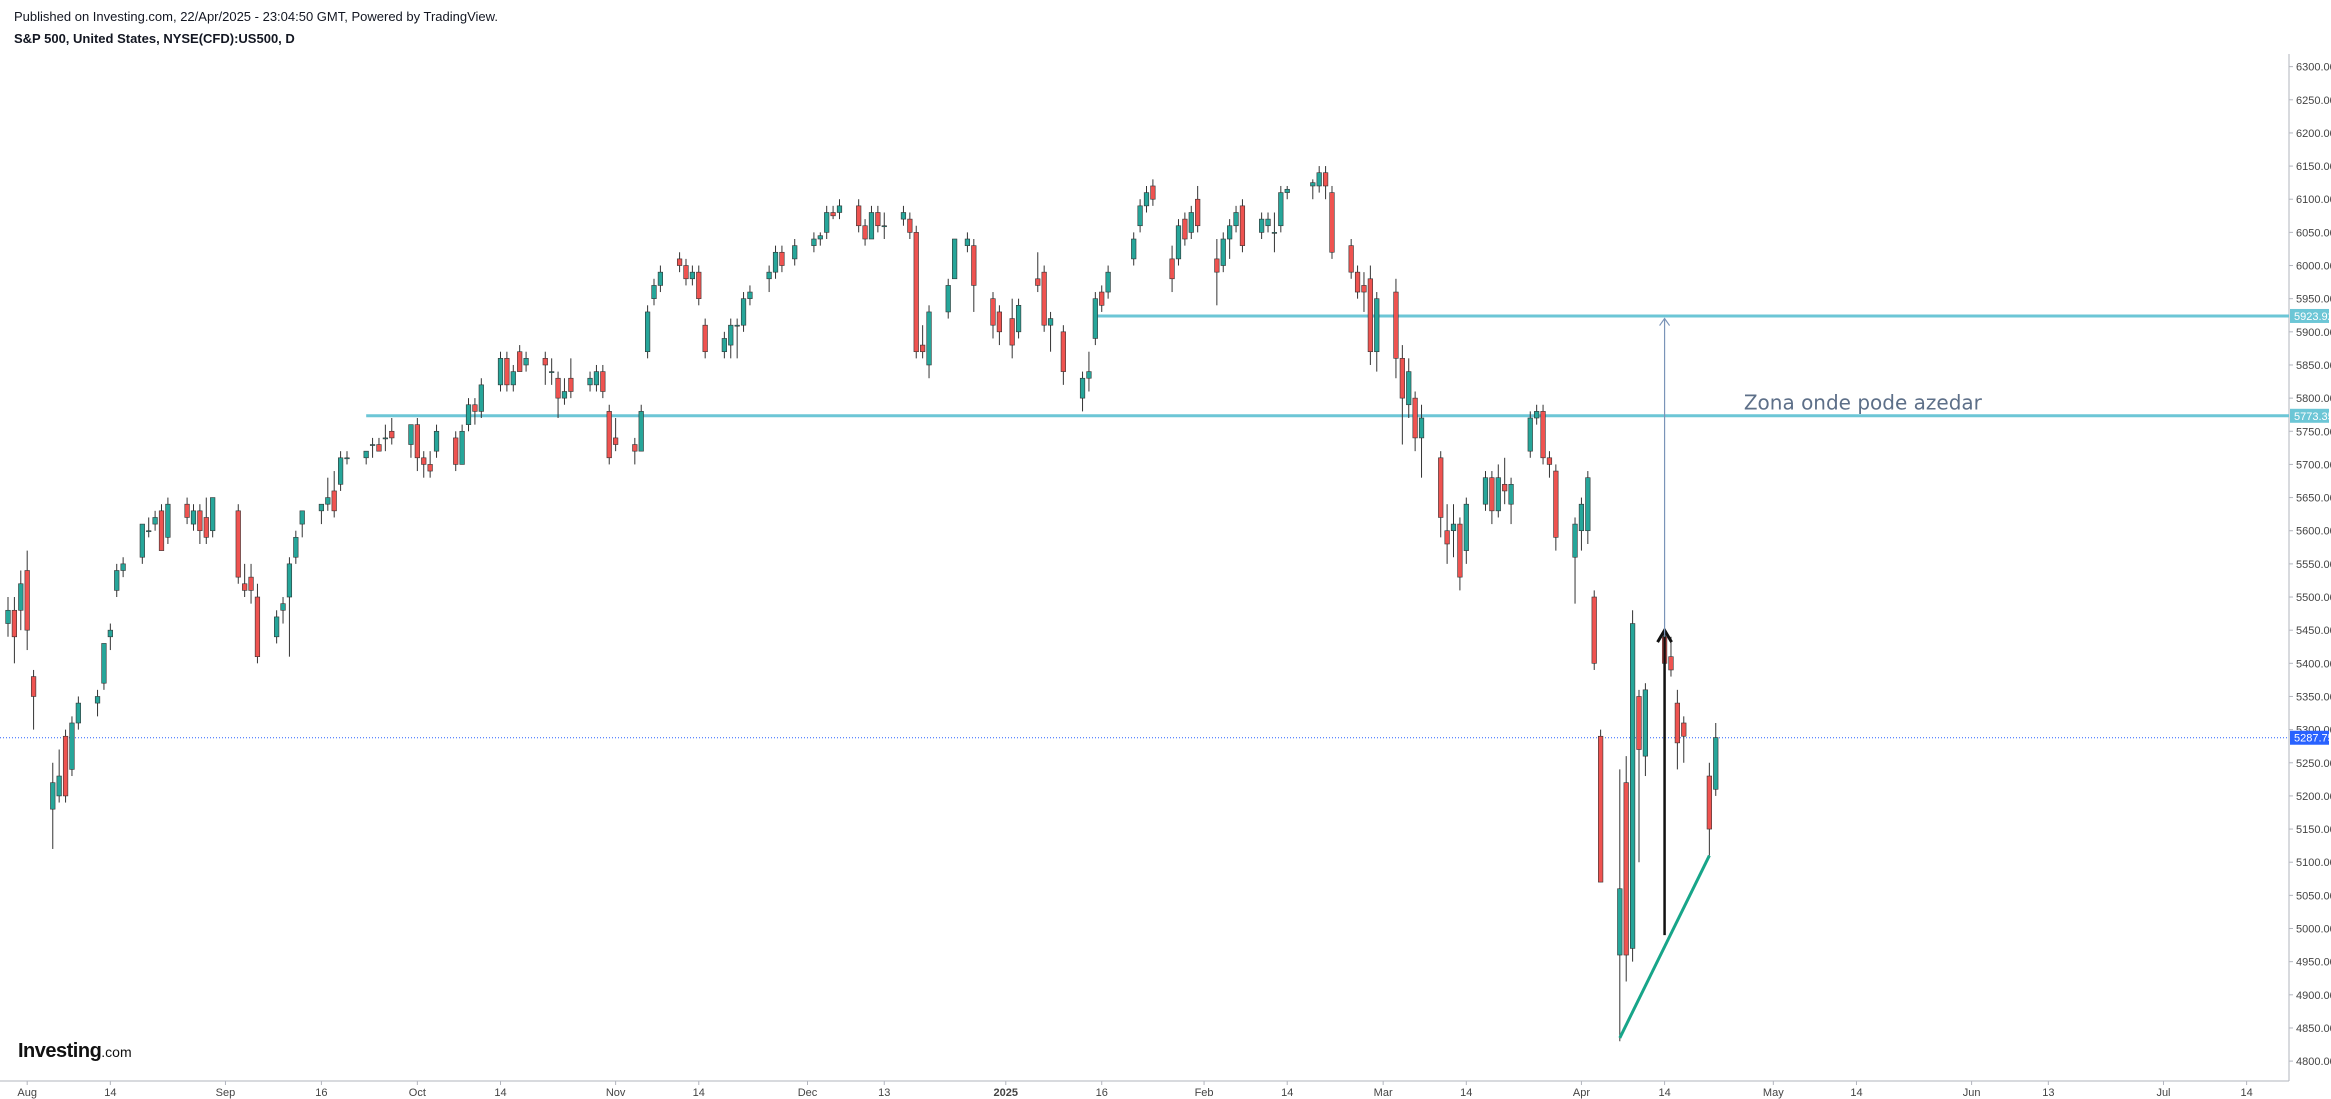 The width and height of the screenshot is (2331, 1099). Describe the element at coordinates (1581, 1093) in the screenshot. I see `x-tick-label: Apr` at that location.